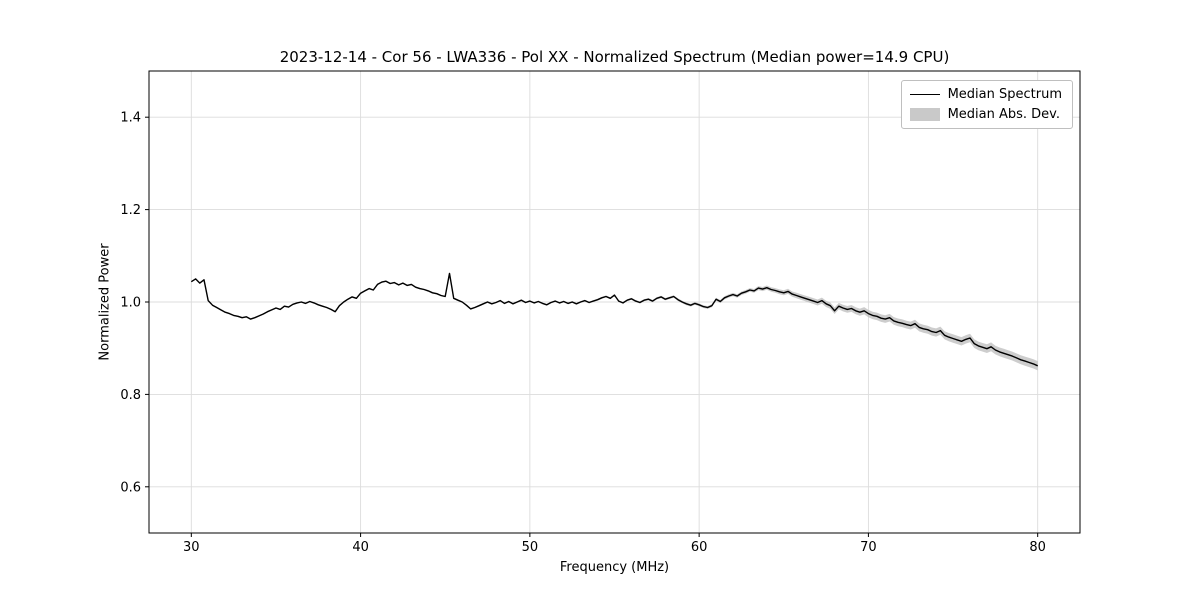 The image size is (1200, 600). I want to click on legend: Median Spectrum Median Abs. Dev., so click(986, 104).